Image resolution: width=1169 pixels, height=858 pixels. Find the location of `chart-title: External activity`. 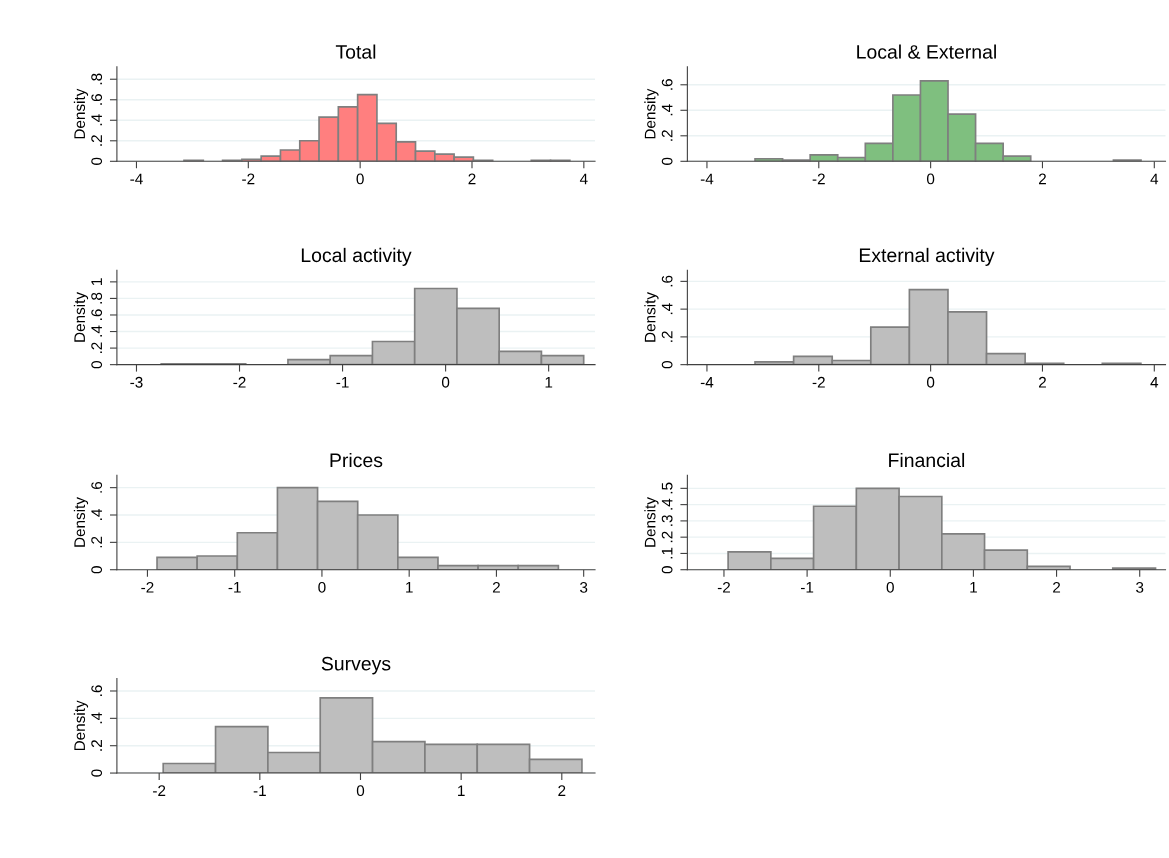

chart-title: External activity is located at coordinates (927, 256).